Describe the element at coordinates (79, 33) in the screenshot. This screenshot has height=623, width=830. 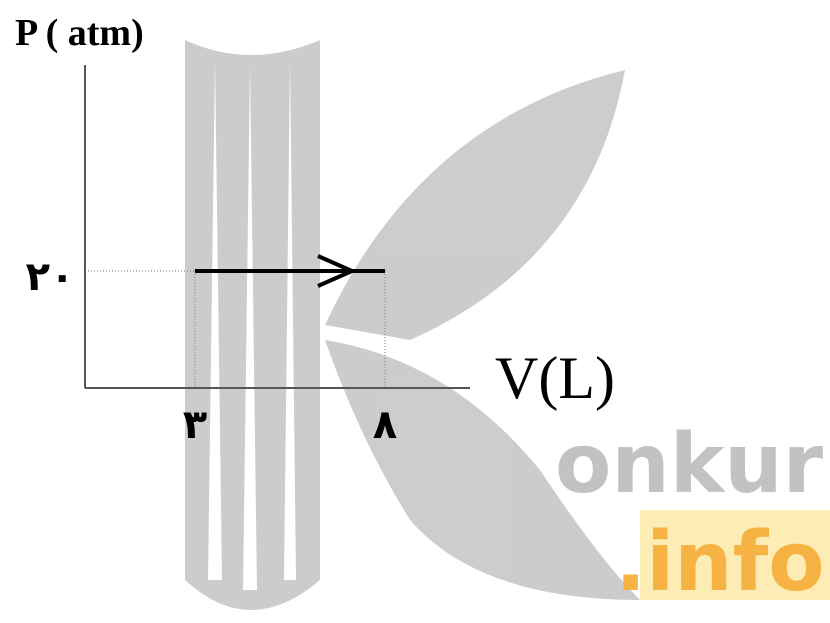
I see `y-axis-label: P ( atm)` at that location.